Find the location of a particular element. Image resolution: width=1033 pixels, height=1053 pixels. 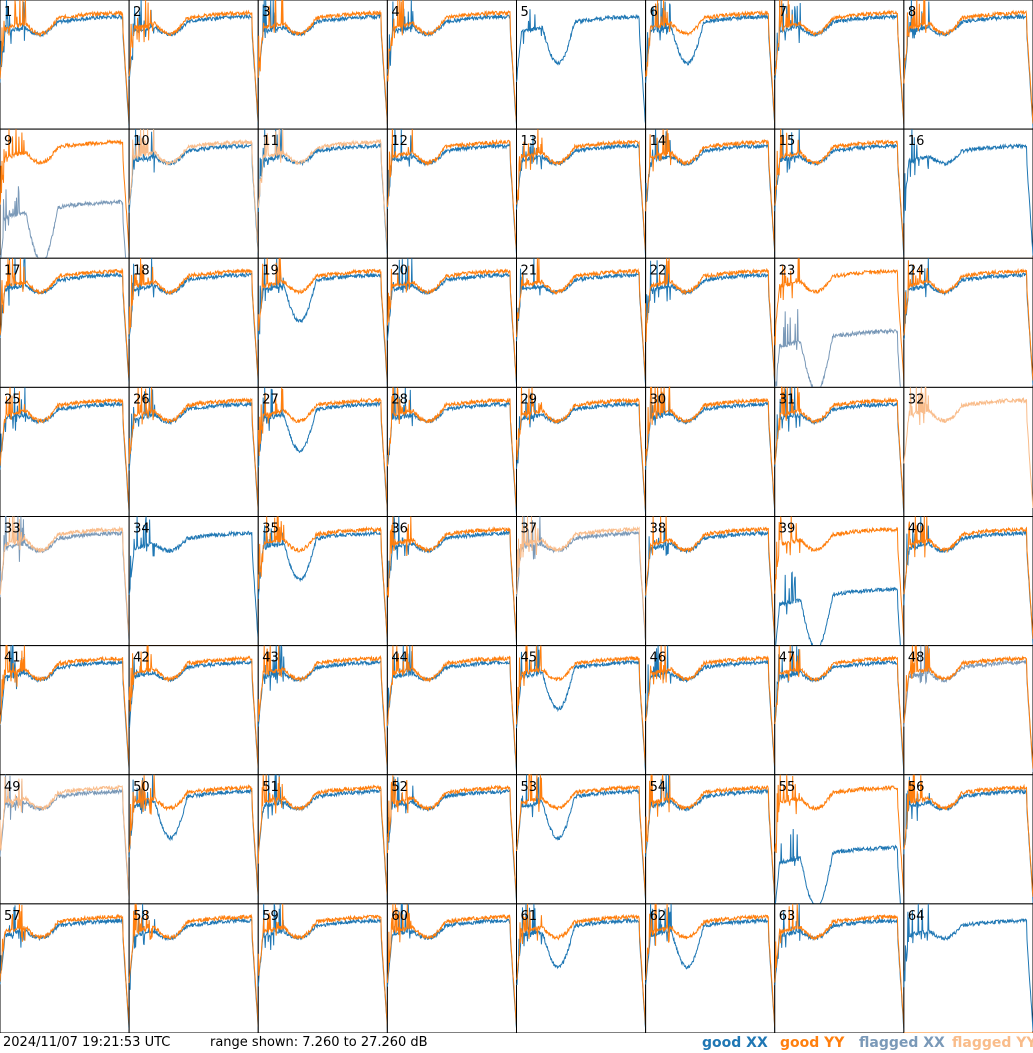

panel-label: 45 is located at coordinates (529, 658).